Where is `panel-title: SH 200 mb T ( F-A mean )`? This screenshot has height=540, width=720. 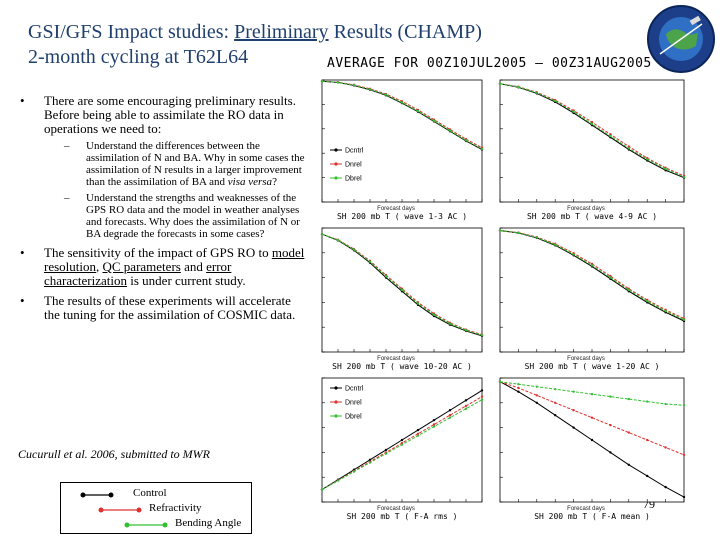
panel-title: SH 200 mb T ( F-A mean ) is located at coordinates (592, 516).